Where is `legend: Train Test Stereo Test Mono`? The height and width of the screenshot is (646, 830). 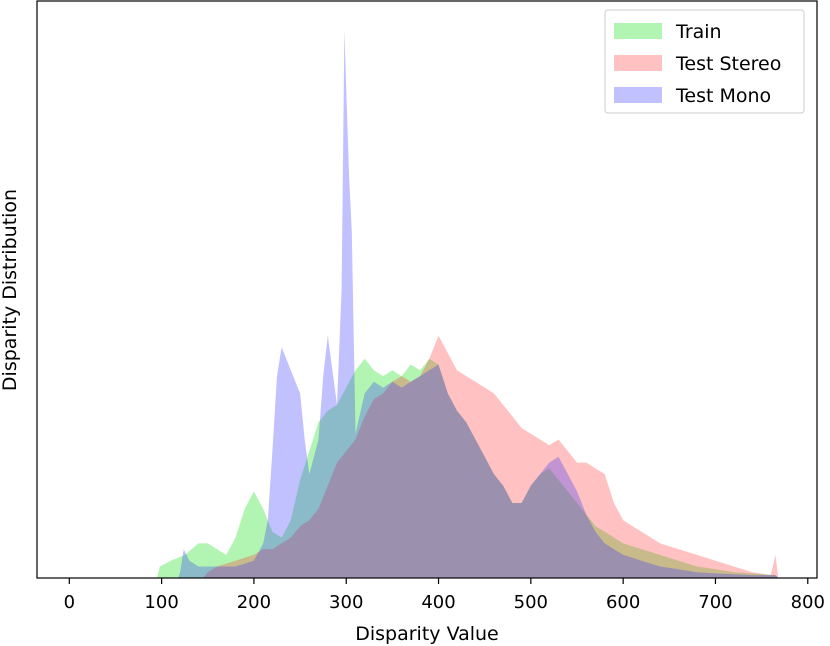 legend: Train Test Stereo Test Mono is located at coordinates (704, 61).